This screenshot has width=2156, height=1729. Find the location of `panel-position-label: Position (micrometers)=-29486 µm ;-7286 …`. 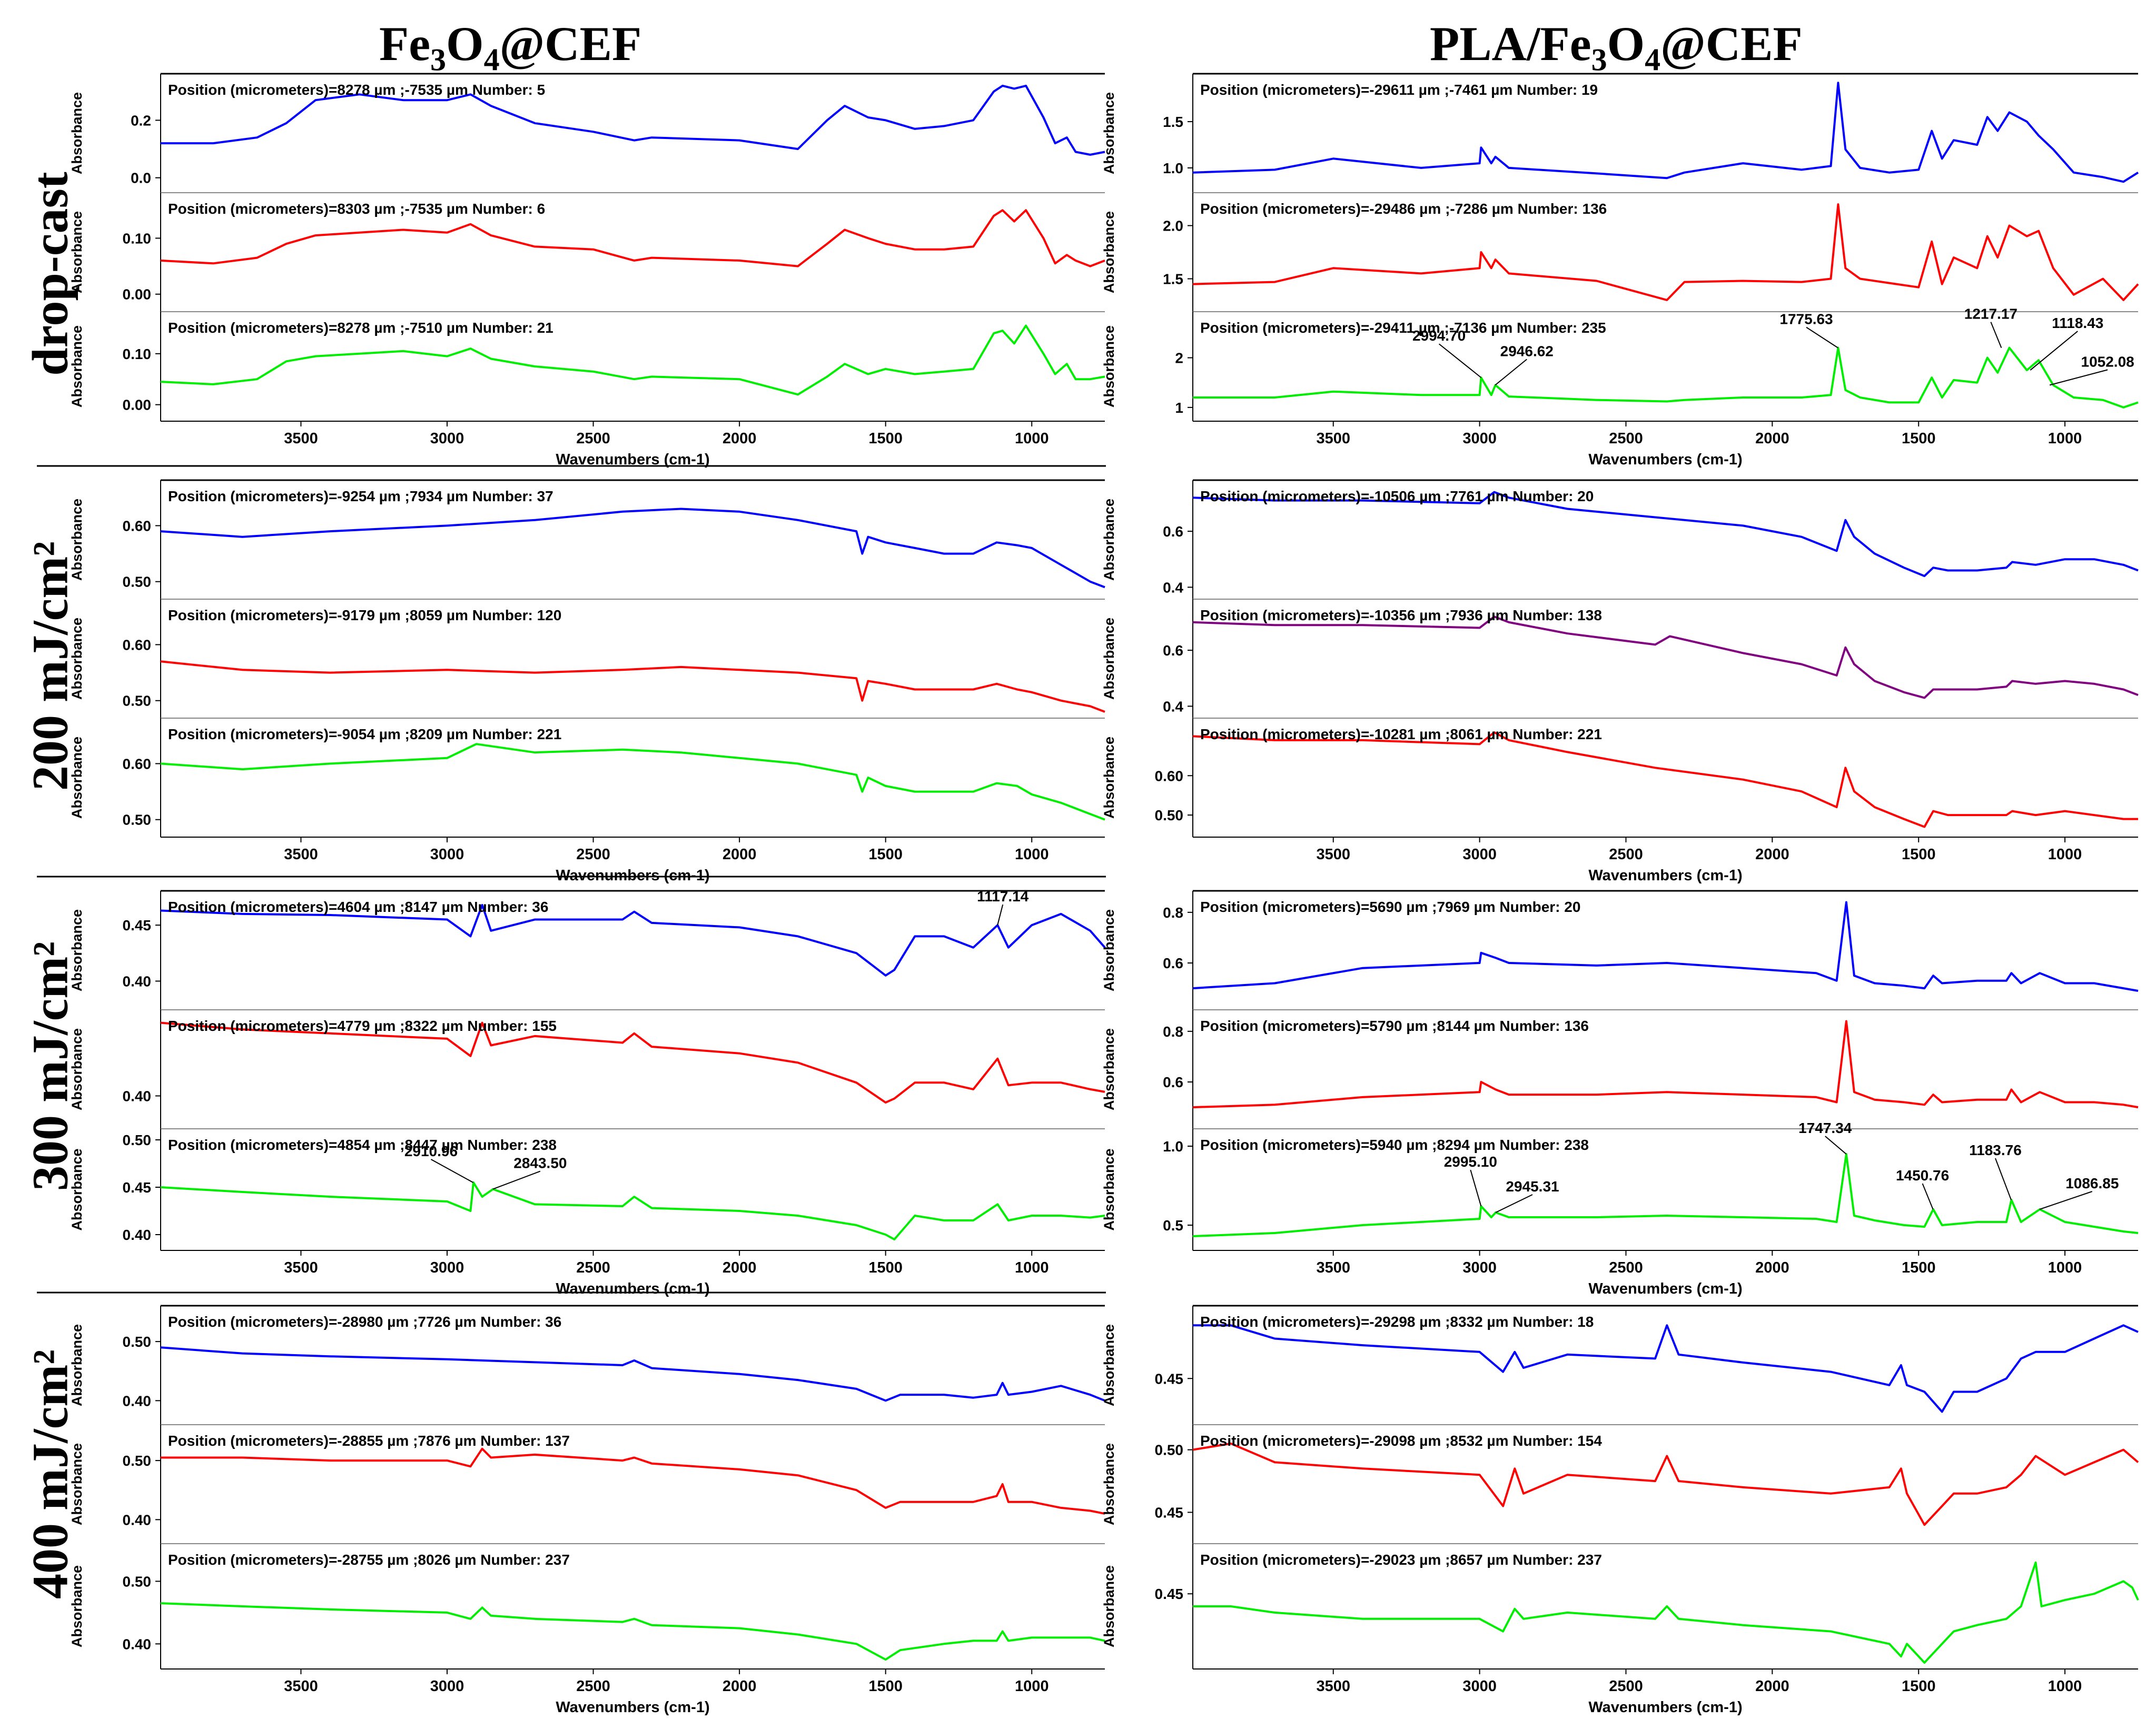

panel-position-label: Position (micrometers)=-29486 µm ;-7286 … is located at coordinates (1403, 209).